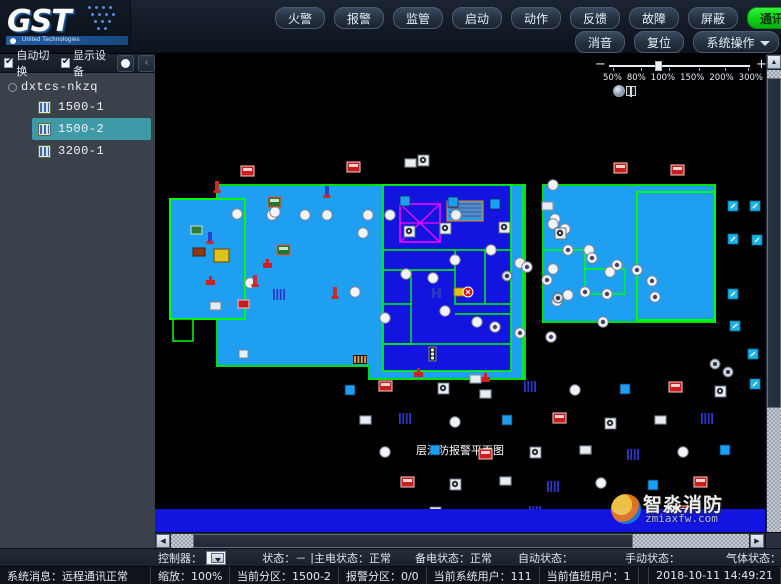 Image resolution: width=781 pixels, height=584 pixels. Describe the element at coordinates (713, 18) in the screenshot. I see `shield-button: 屏蔽` at that location.